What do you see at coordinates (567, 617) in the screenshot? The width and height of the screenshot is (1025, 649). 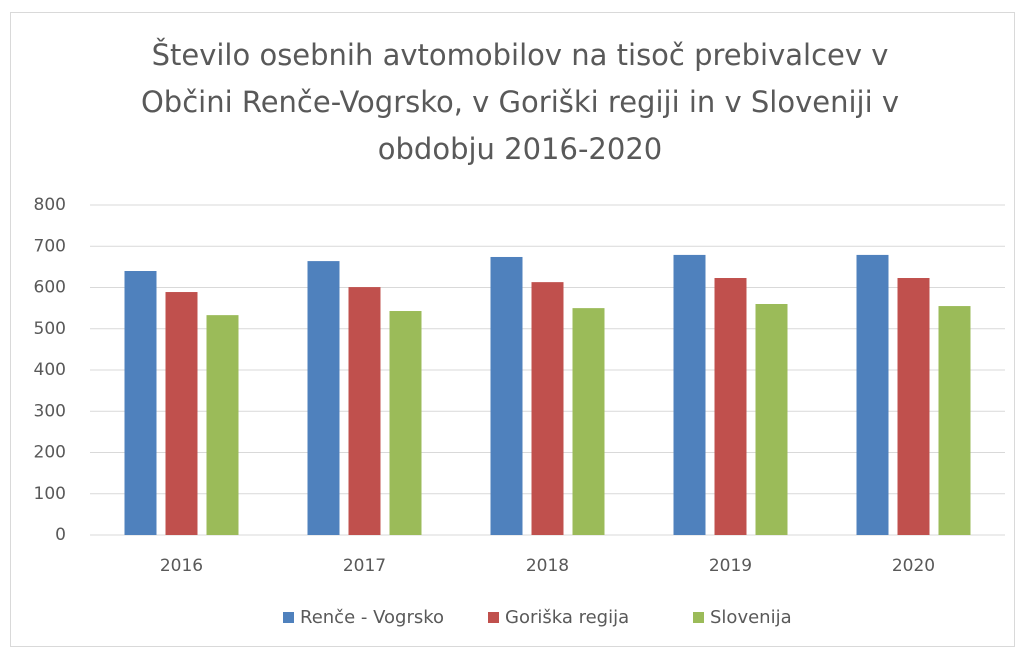 I see `legend-label: Goriška regija` at bounding box center [567, 617].